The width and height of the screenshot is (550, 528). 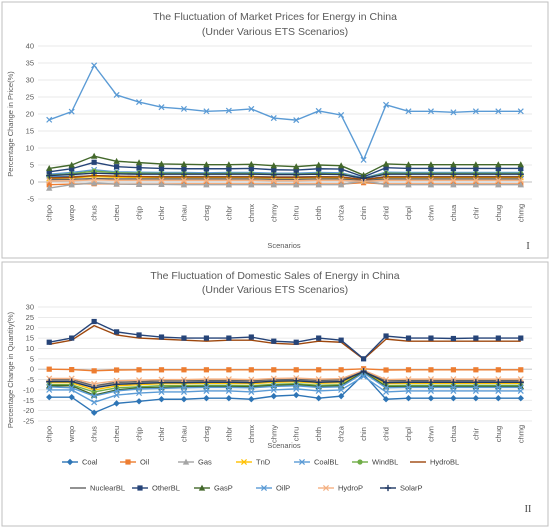 What do you see at coordinates (32, 165) in the screenshot?
I see `price-y-tick-label: 5` at bounding box center [32, 165].